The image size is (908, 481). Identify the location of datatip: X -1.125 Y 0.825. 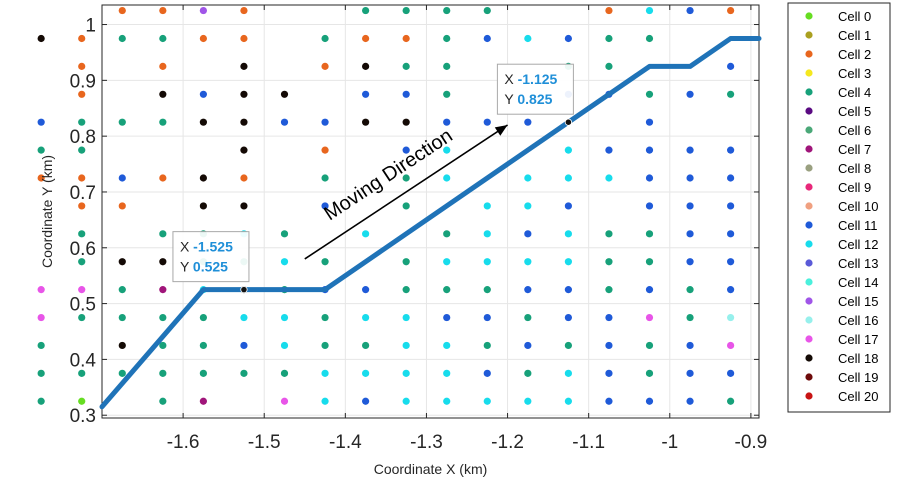
(535, 89).